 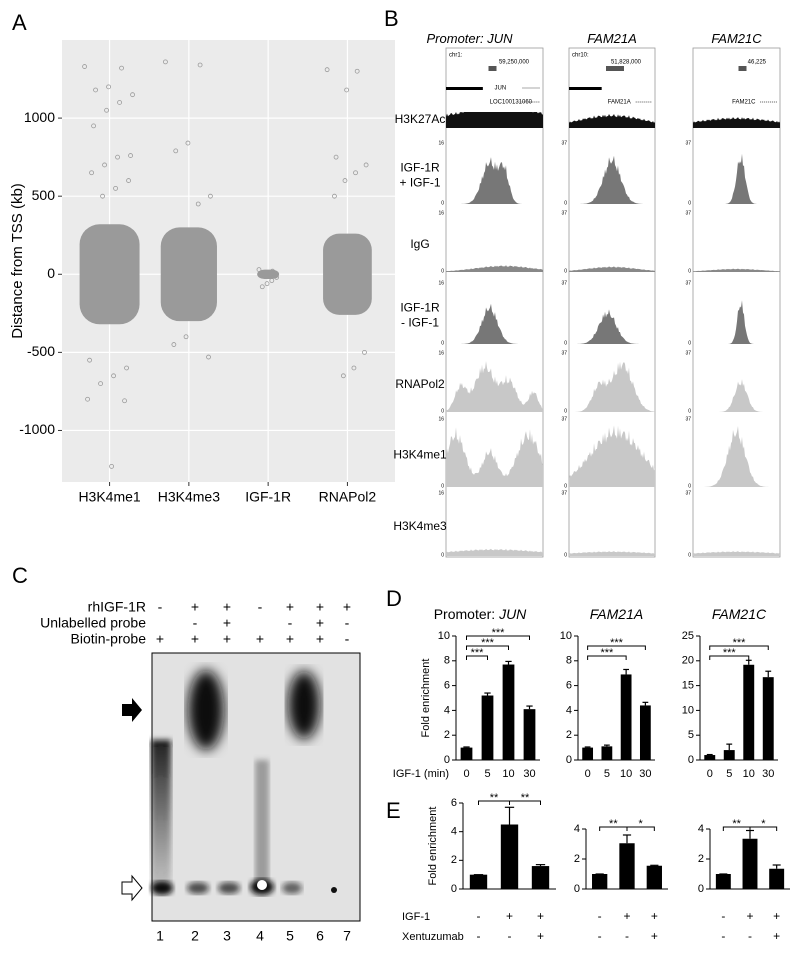 What do you see at coordinates (688, 636) in the screenshot?
I see `y-tick-label: 25` at bounding box center [688, 636].